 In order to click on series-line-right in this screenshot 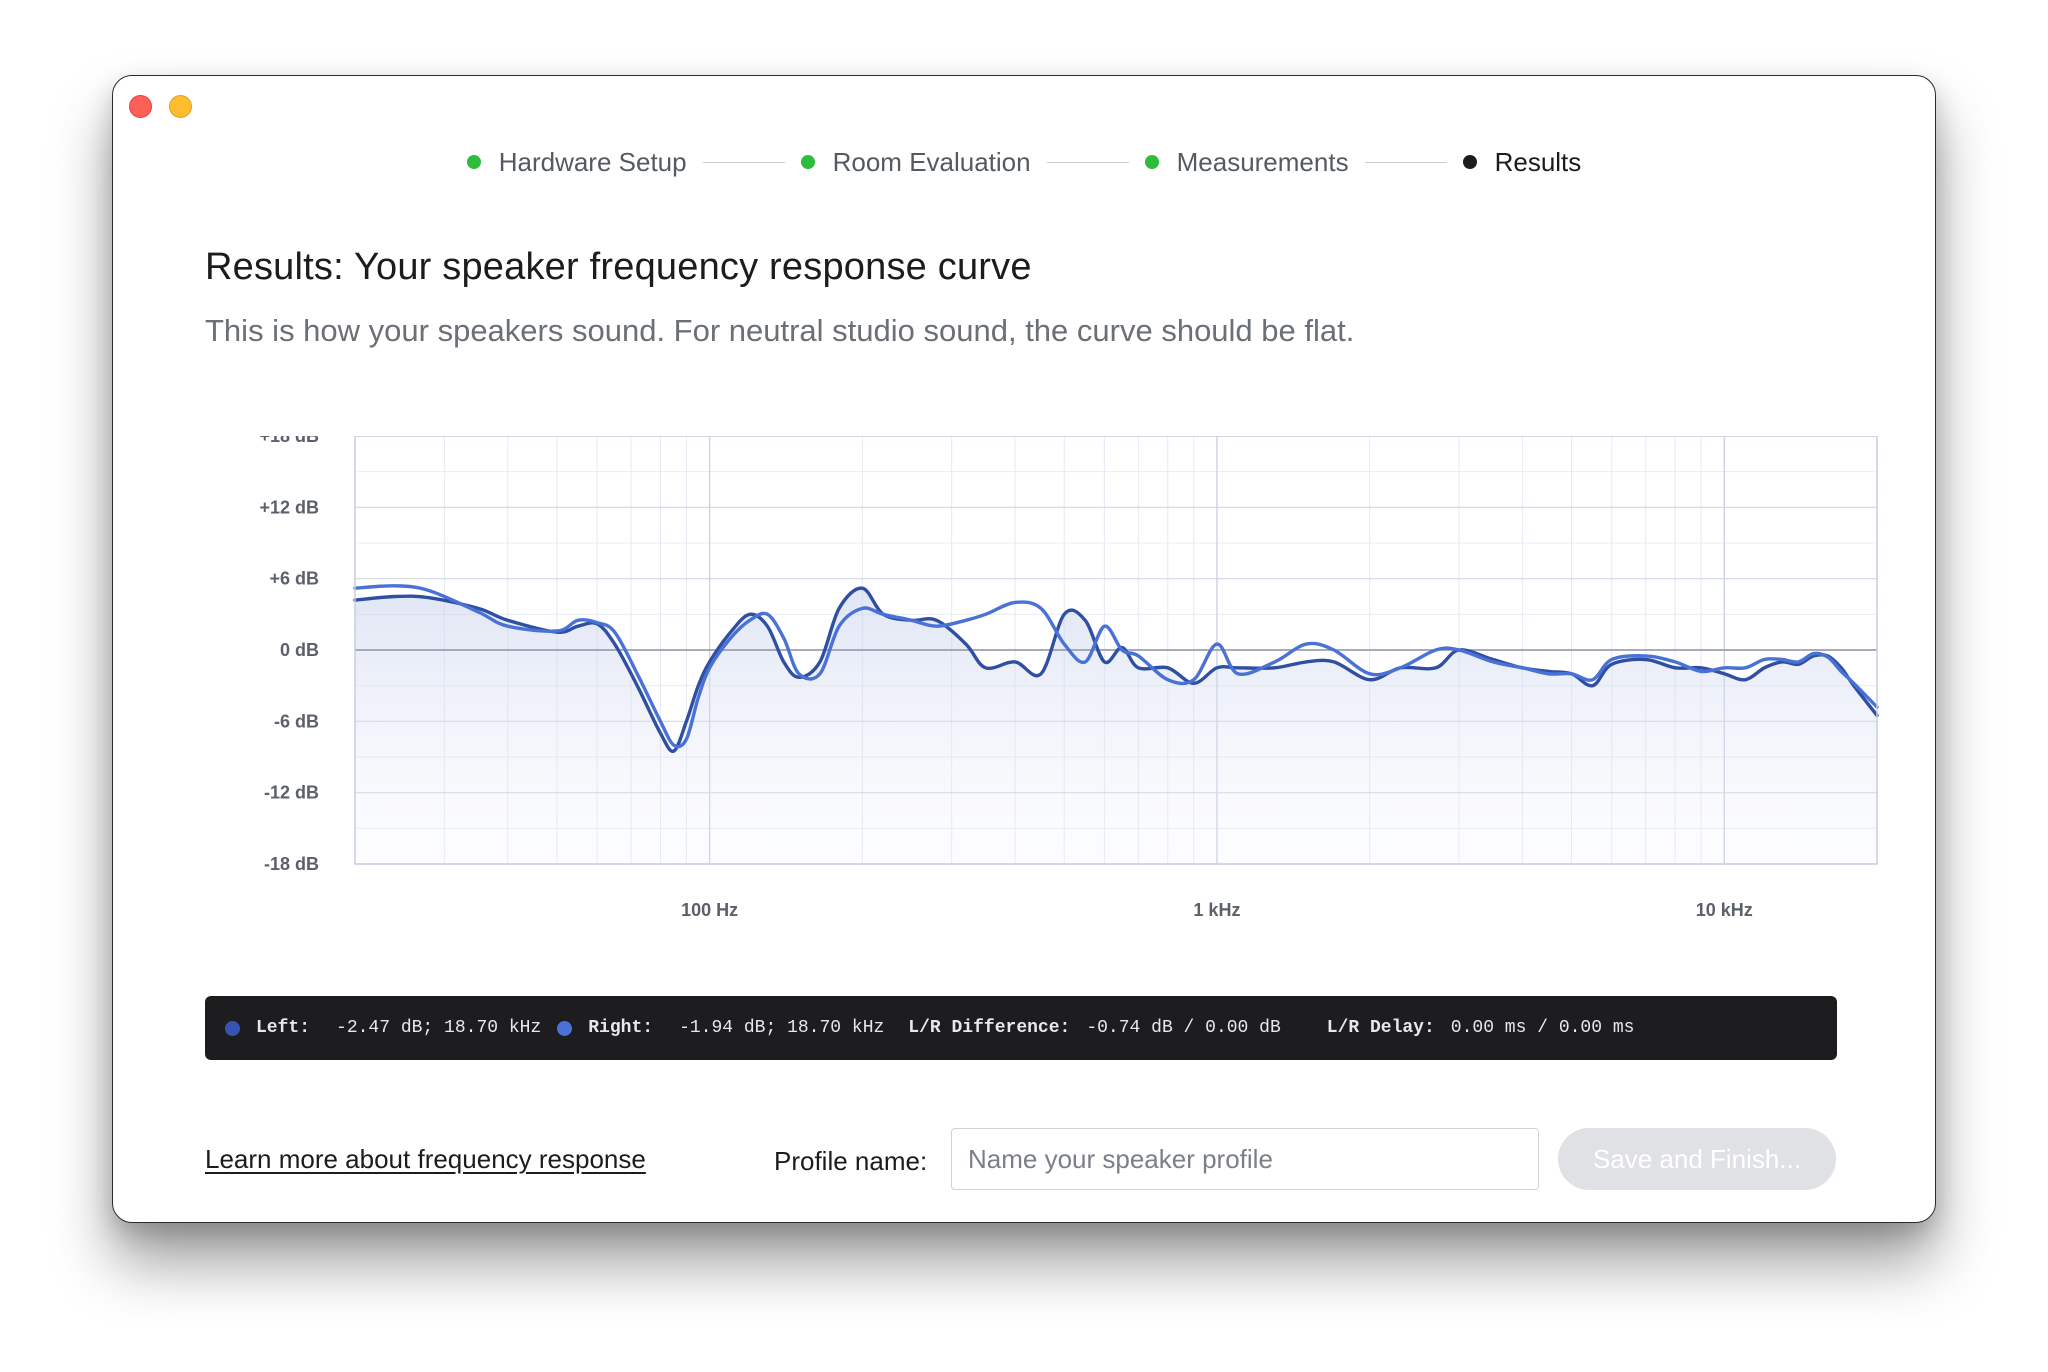, I will do `click(1116, 666)`.